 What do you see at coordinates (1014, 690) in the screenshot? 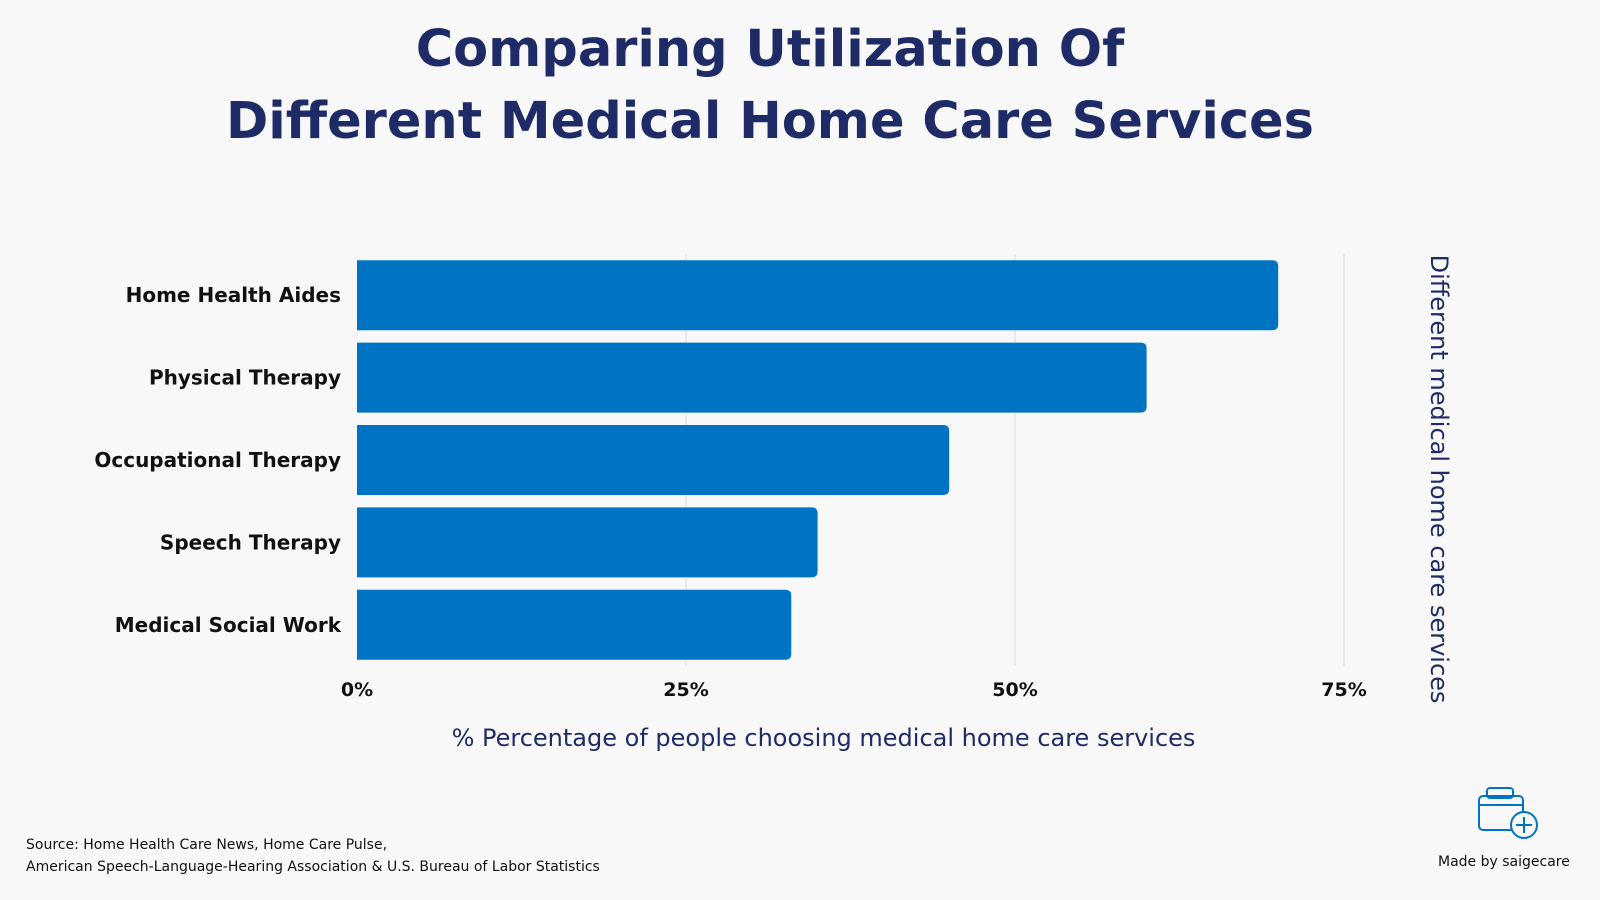
I see `x-tick-label: 50%` at bounding box center [1014, 690].